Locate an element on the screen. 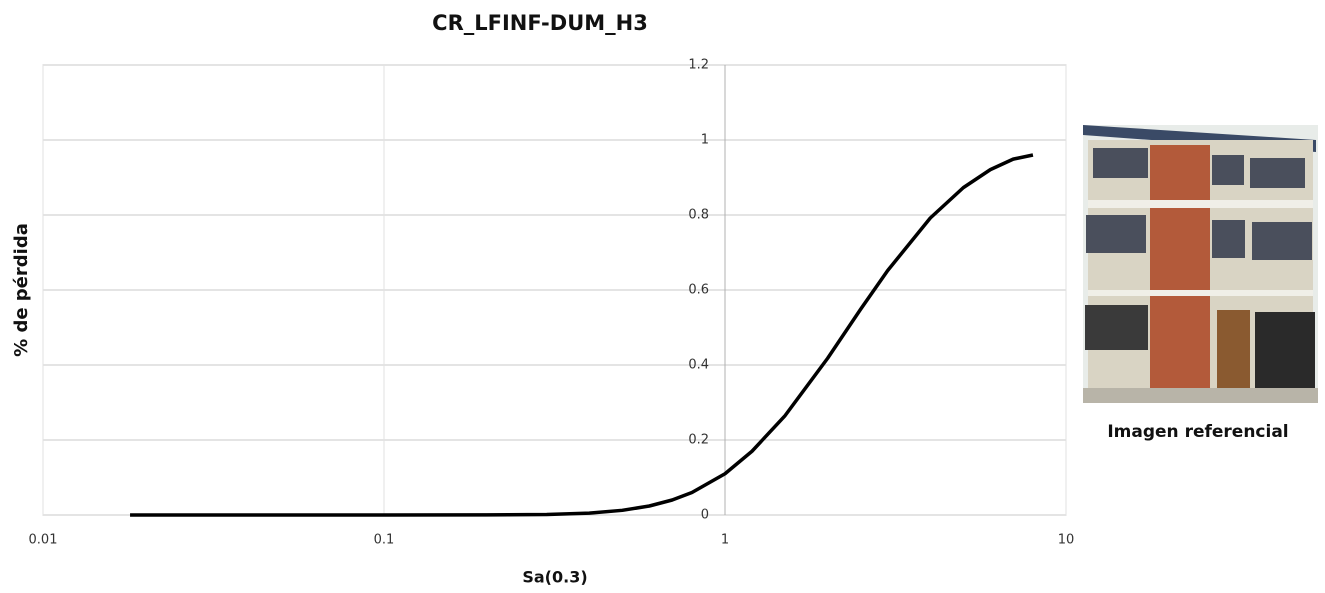  y-tick-label: 0.2 is located at coordinates (698, 440).